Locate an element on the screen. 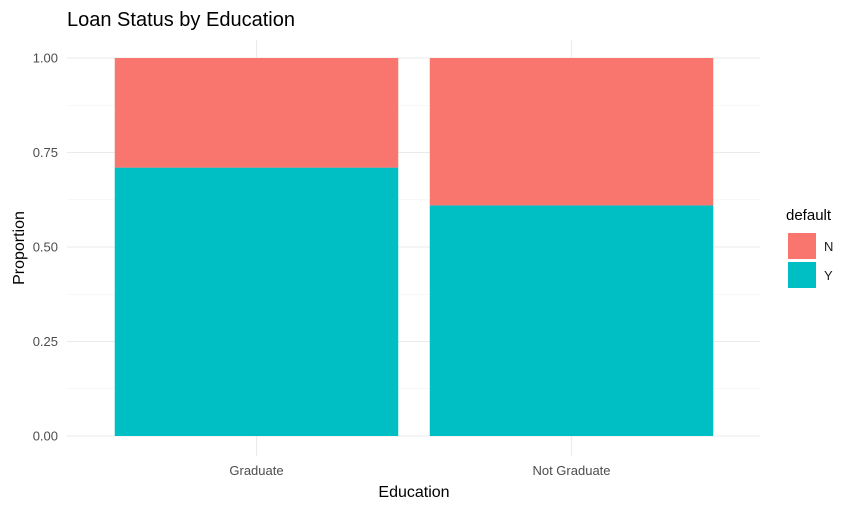 The height and width of the screenshot is (510, 860). legend-label: N is located at coordinates (828, 246).